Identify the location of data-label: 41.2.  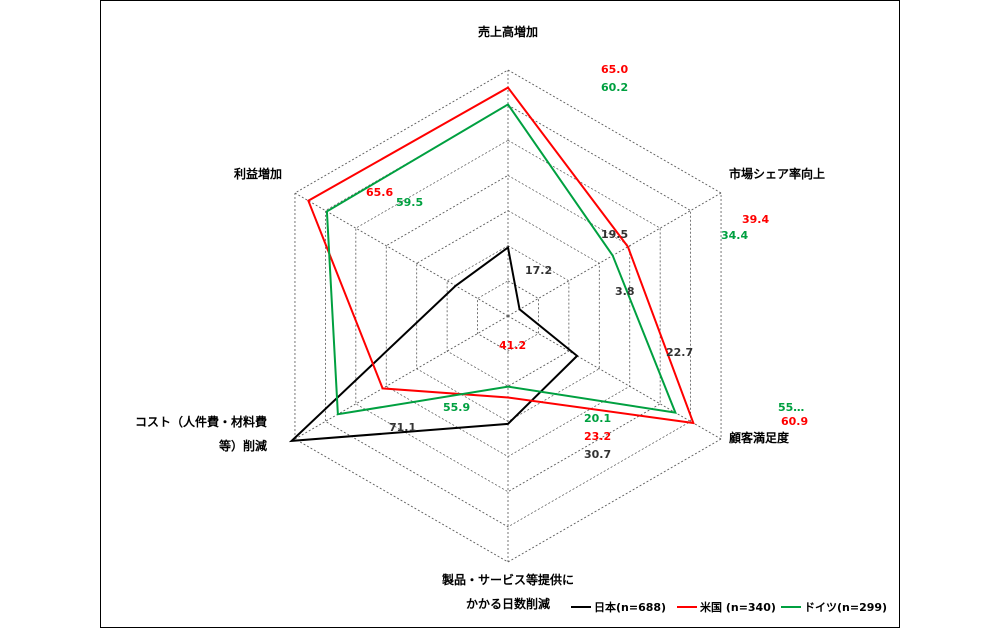
(512, 345).